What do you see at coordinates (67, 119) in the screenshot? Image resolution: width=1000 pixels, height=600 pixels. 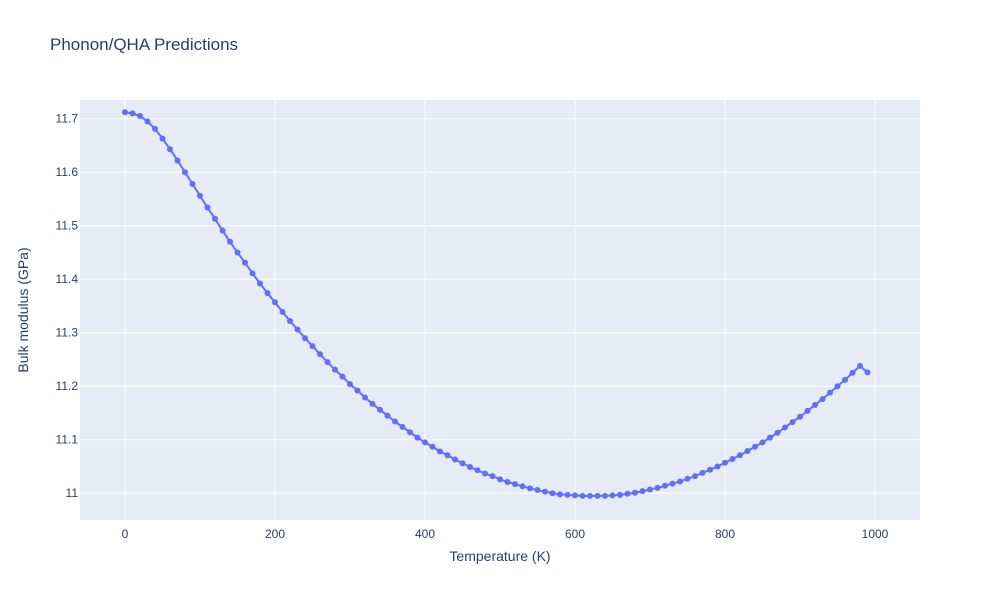 I see `y-tick-label: 11.7` at bounding box center [67, 119].